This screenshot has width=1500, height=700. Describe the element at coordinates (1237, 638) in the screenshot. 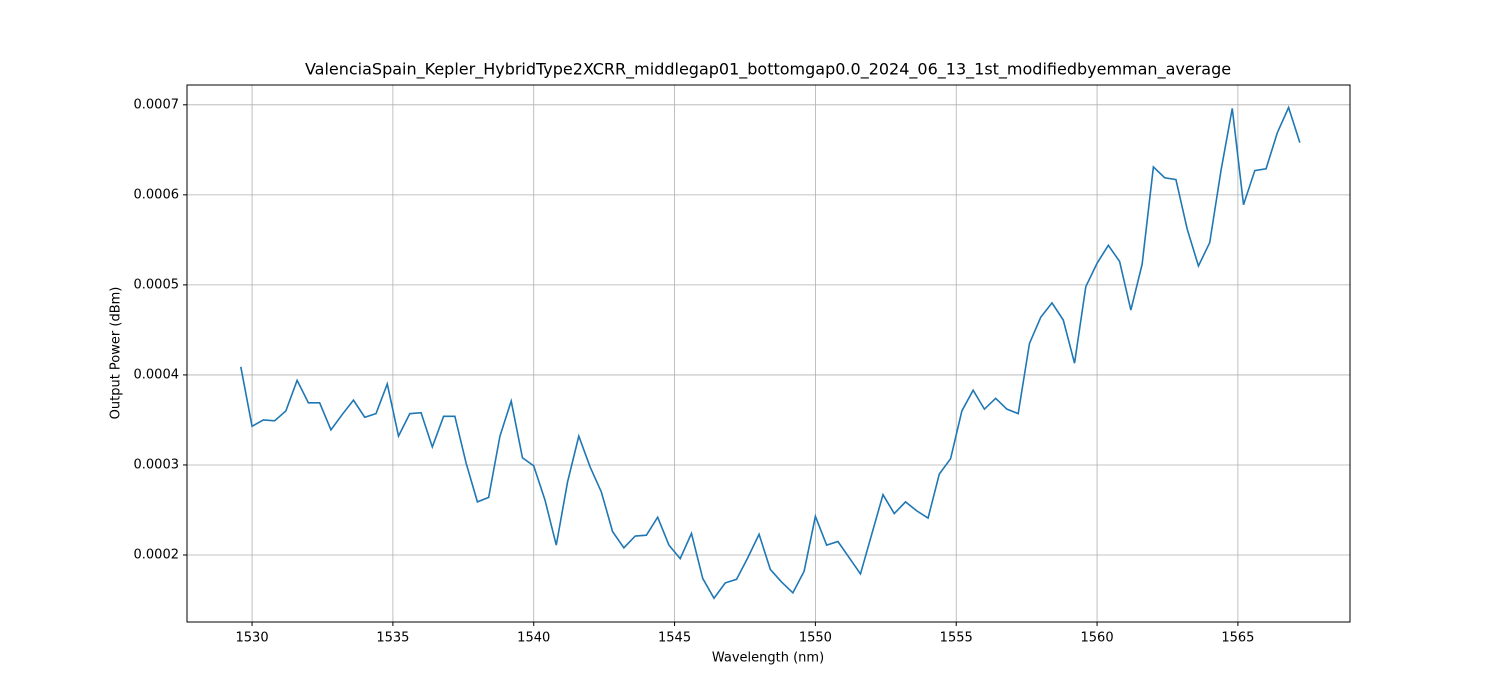

I see `x-tick-label: 1565` at that location.